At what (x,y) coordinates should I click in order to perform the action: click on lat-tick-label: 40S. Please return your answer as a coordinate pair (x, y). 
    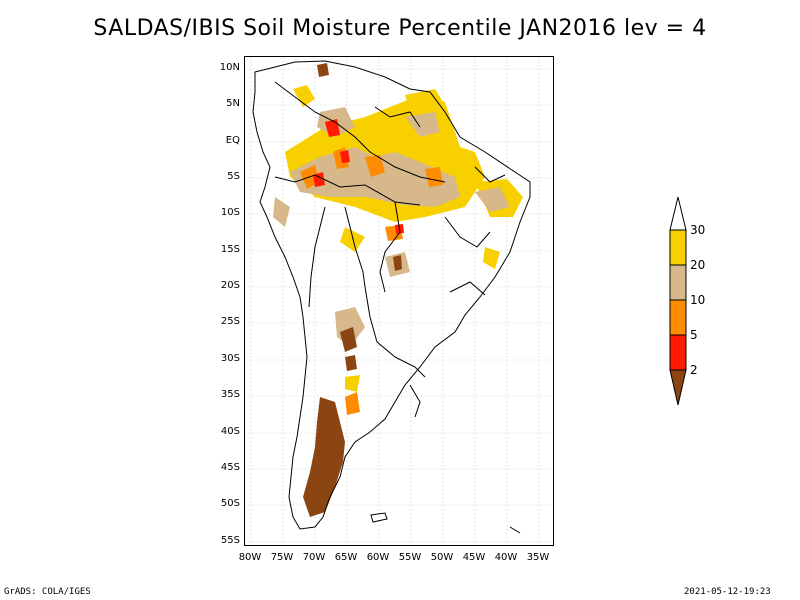
    Looking at the image, I should click on (230, 431).